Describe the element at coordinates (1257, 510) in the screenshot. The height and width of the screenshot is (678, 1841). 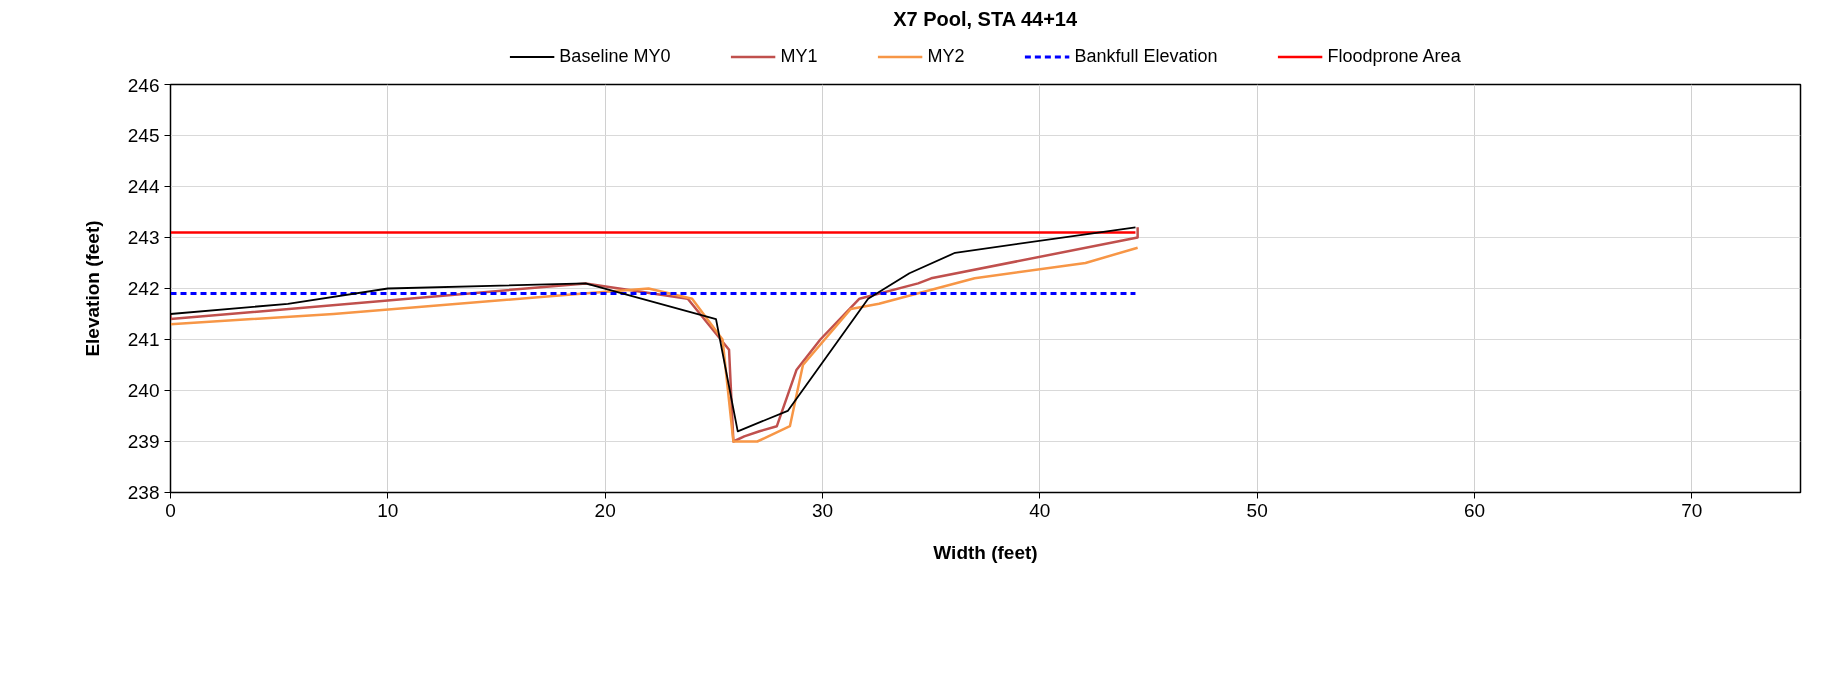
I see `x-tick-label: 50` at that location.